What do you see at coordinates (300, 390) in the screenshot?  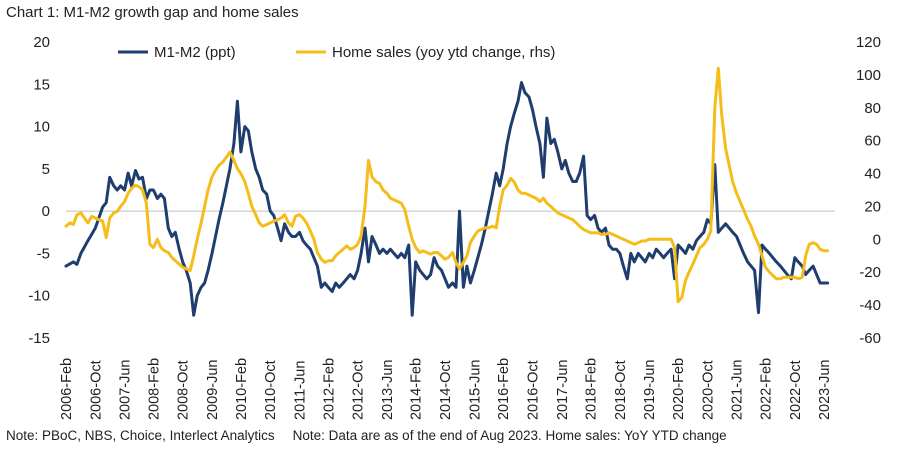 I see `x-tick-label: 2011-Jun` at bounding box center [300, 390].